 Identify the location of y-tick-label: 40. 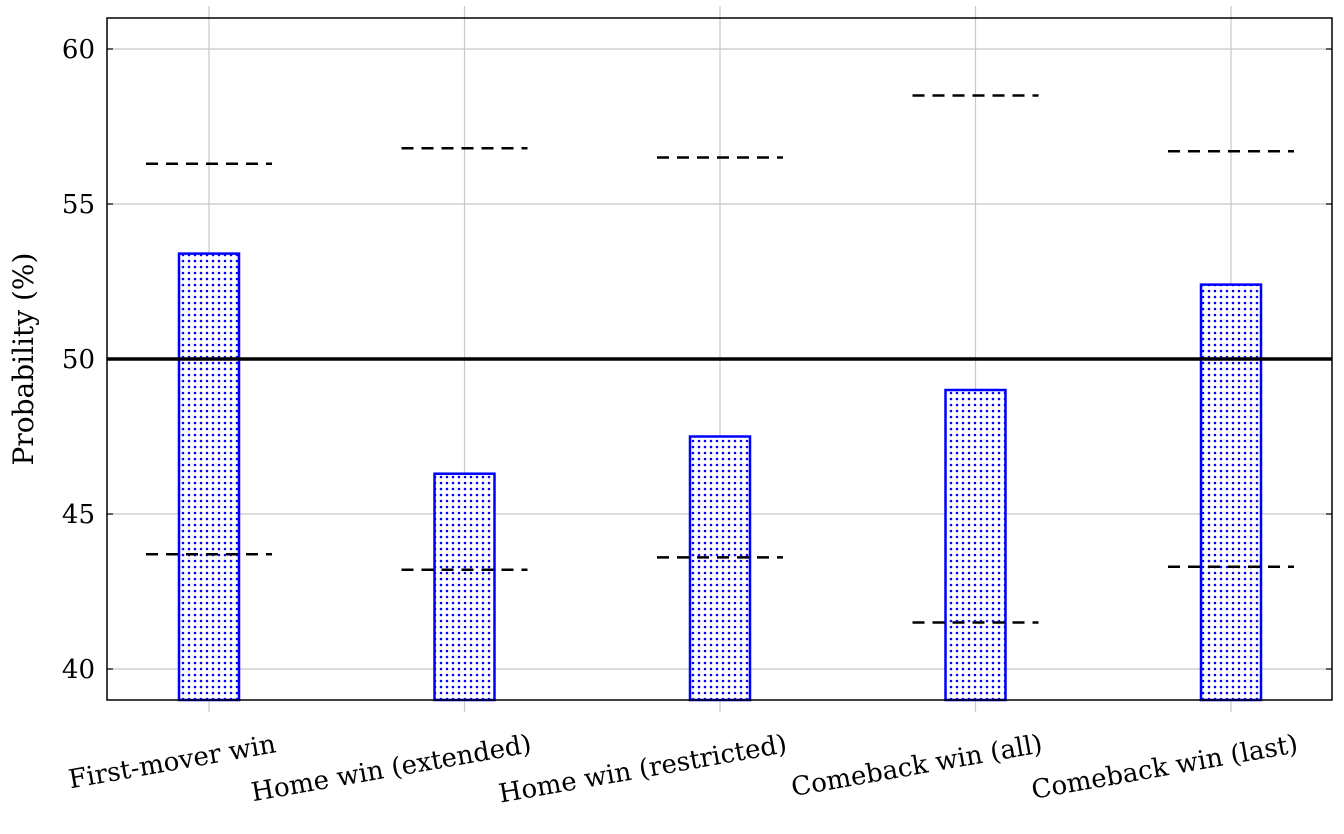
(78, 670).